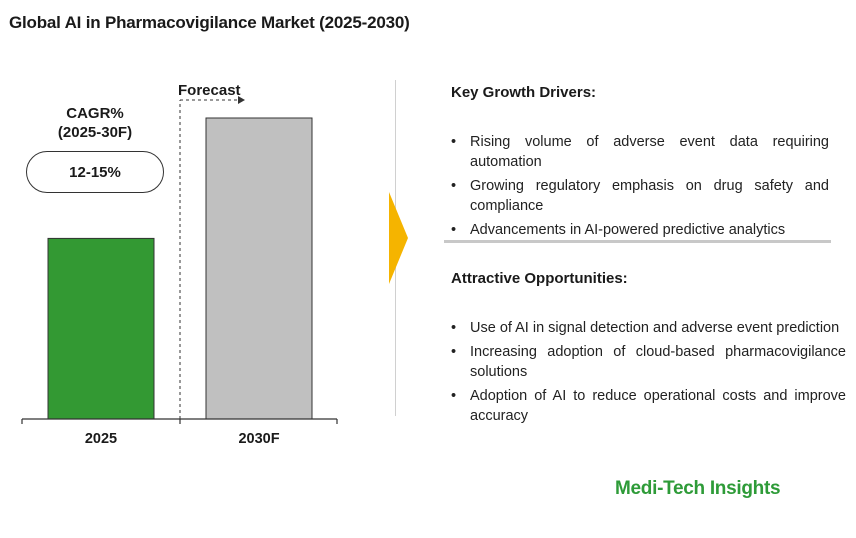 This screenshot has width=856, height=538. What do you see at coordinates (101, 328) in the screenshot?
I see `bar-2025` at bounding box center [101, 328].